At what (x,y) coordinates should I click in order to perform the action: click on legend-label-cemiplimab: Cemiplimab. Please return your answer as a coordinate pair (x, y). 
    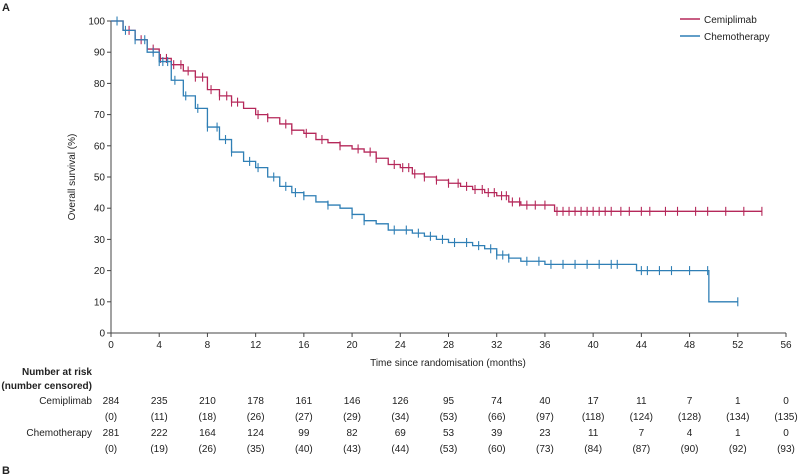
    Looking at the image, I should click on (730, 20).